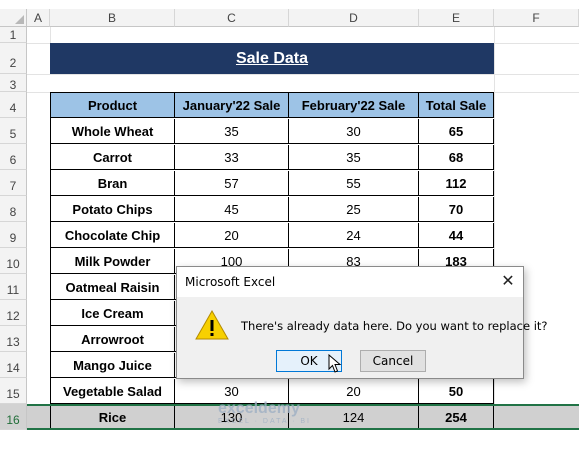 The width and height of the screenshot is (579, 449). Describe the element at coordinates (508, 281) in the screenshot. I see `close-icon: ✕` at that location.